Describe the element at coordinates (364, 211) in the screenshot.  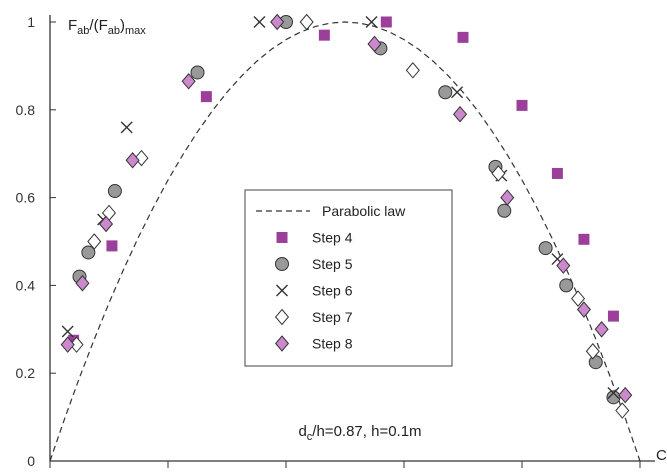
I see `legend-label: Parabolic law` at that location.